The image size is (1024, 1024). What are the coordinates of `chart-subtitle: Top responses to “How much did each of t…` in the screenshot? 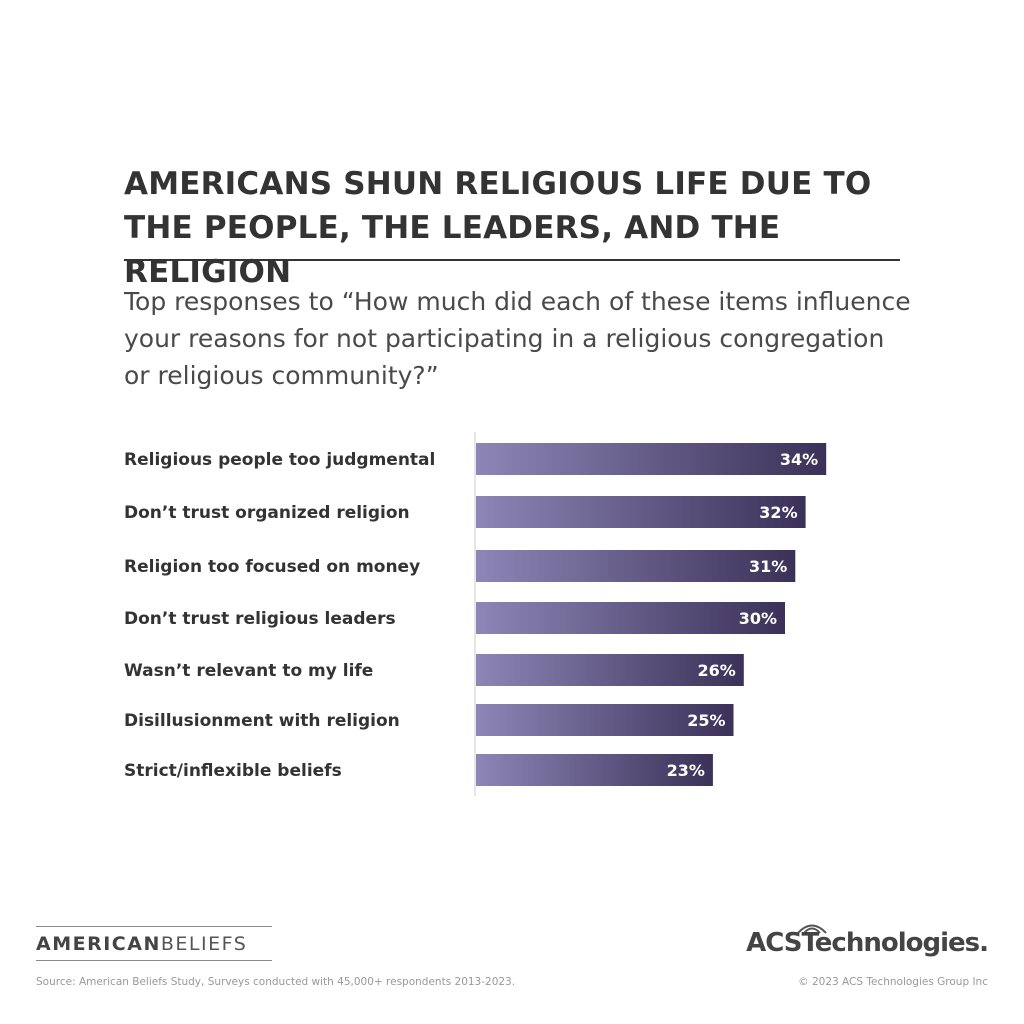 It's located at (517, 338).